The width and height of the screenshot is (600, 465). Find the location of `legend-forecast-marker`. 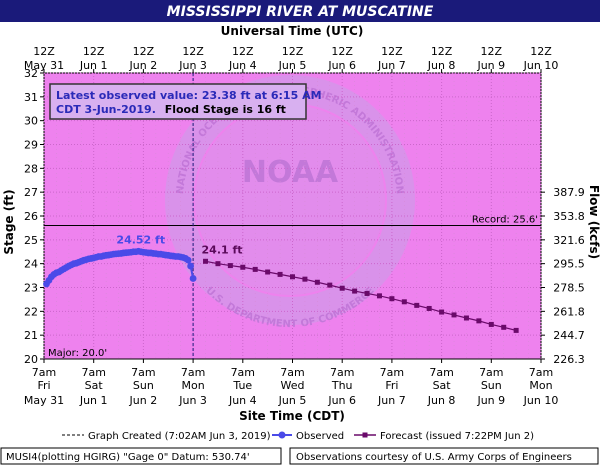

legend-forecast-marker is located at coordinates (365, 435).